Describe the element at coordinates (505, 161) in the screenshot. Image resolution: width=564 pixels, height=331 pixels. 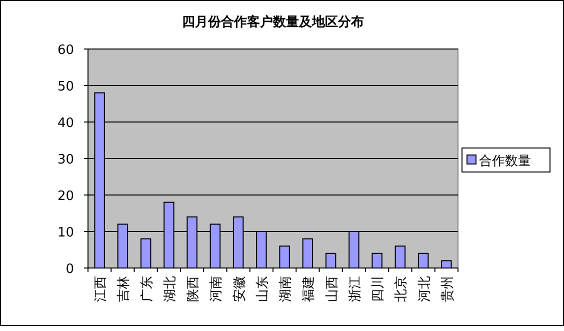
I see `legend-label: 合作数量` at that location.